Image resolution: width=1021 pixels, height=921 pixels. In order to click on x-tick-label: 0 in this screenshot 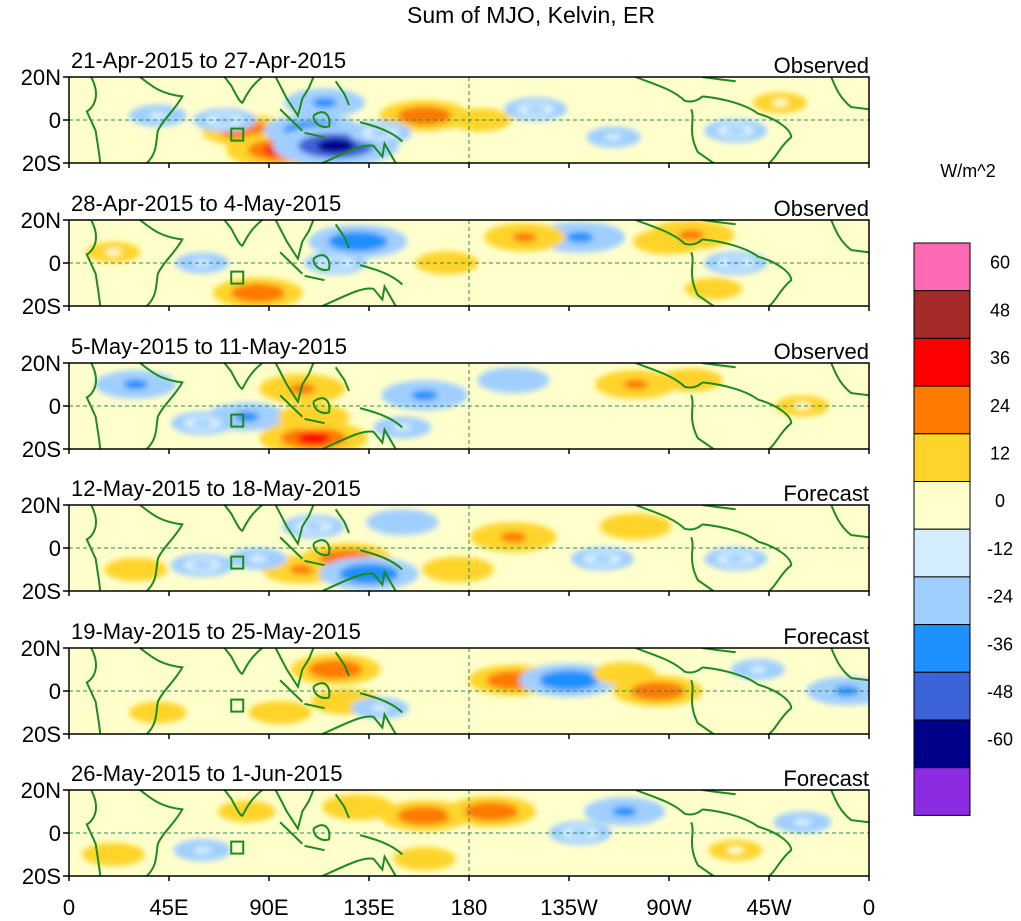, I will do `click(869, 907)`.